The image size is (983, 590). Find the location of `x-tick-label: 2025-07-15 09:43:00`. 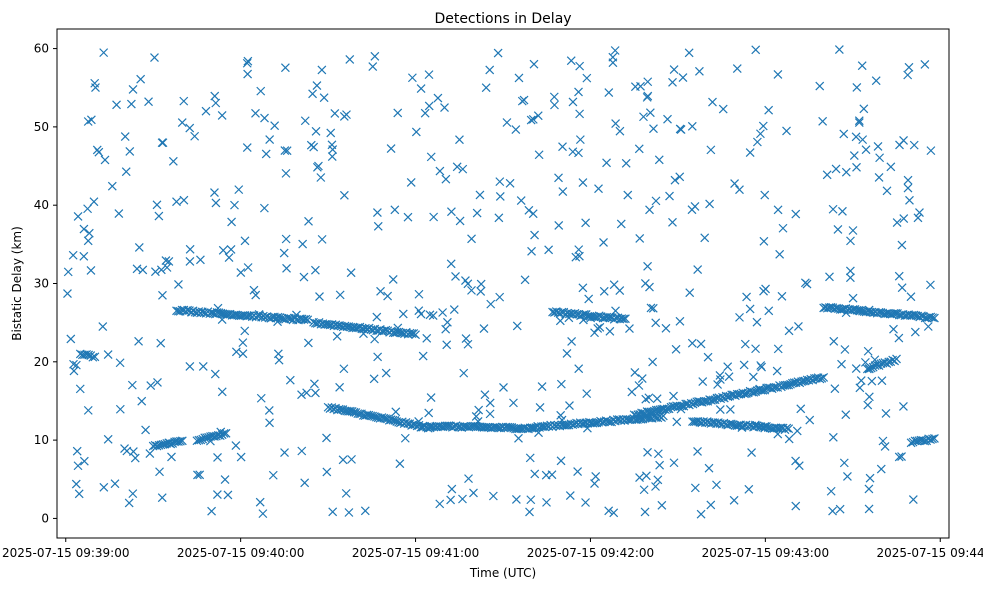

x-tick-label: 2025-07-15 09:43:00 is located at coordinates (765, 553).